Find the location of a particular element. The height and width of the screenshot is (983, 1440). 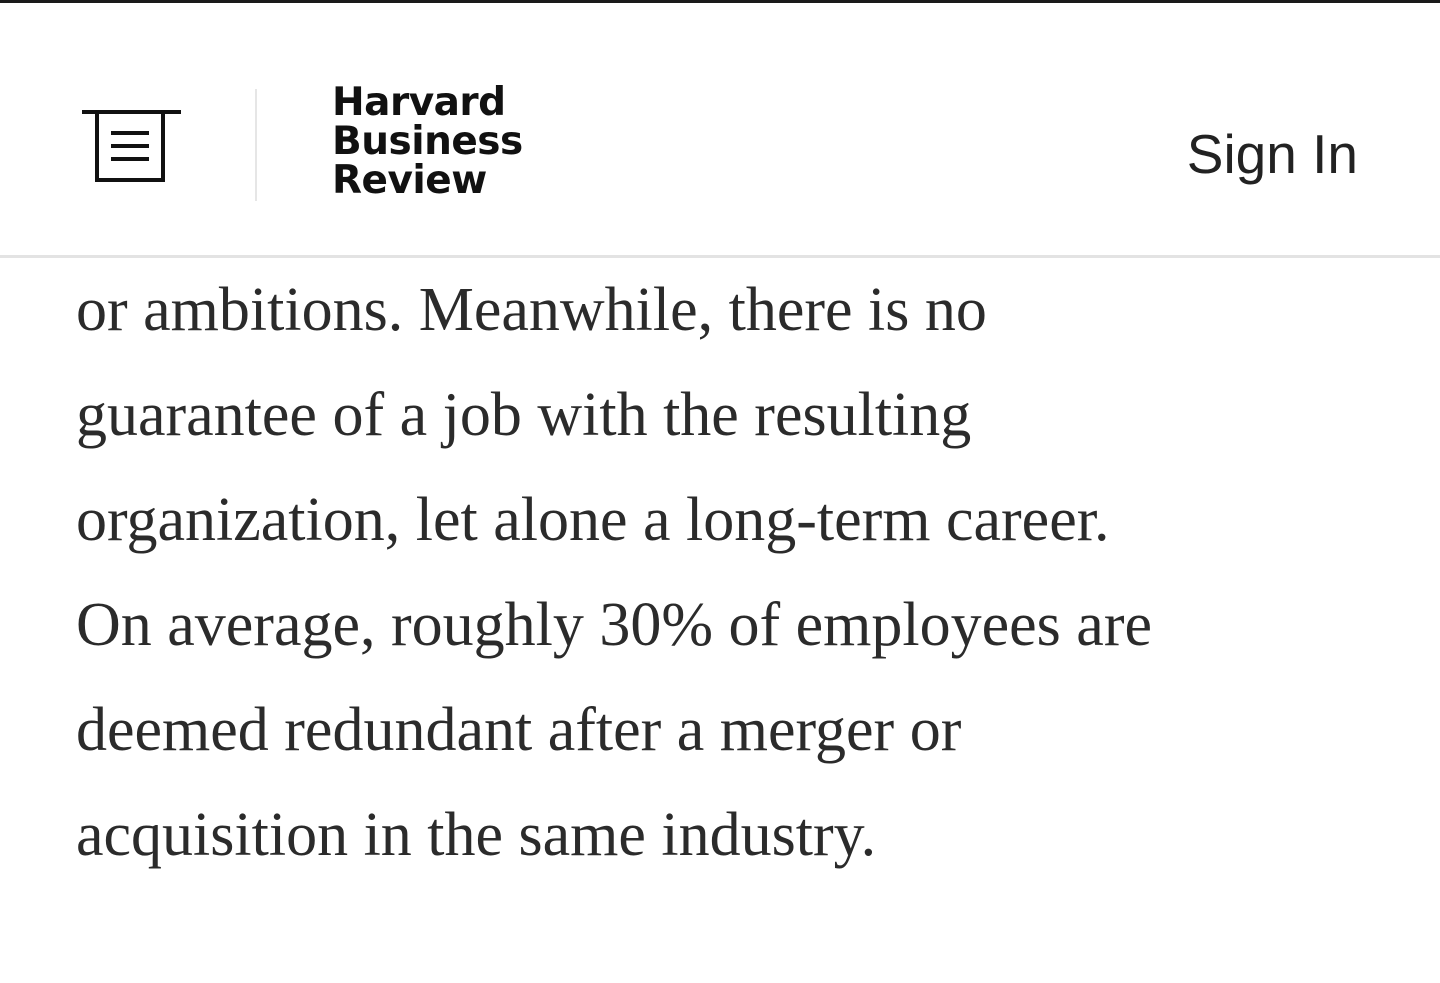

top-rule is located at coordinates (720, 1).